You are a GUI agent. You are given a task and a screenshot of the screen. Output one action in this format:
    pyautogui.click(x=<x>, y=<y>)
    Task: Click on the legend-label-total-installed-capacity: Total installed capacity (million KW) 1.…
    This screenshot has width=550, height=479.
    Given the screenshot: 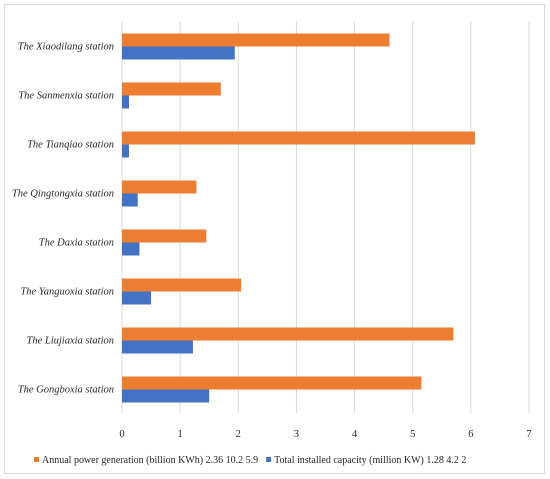 What is the action you would take?
    pyautogui.click(x=370, y=460)
    